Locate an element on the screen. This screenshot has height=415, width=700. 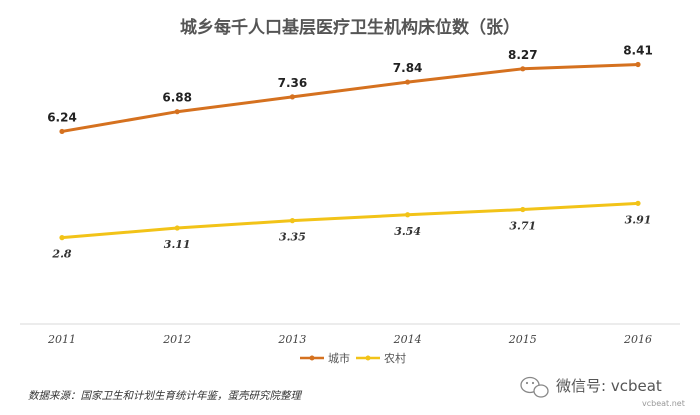
source-note: 数据来源：国家卫生和计划生育统计年鉴，蛋壳研究院整理 is located at coordinates (165, 396).